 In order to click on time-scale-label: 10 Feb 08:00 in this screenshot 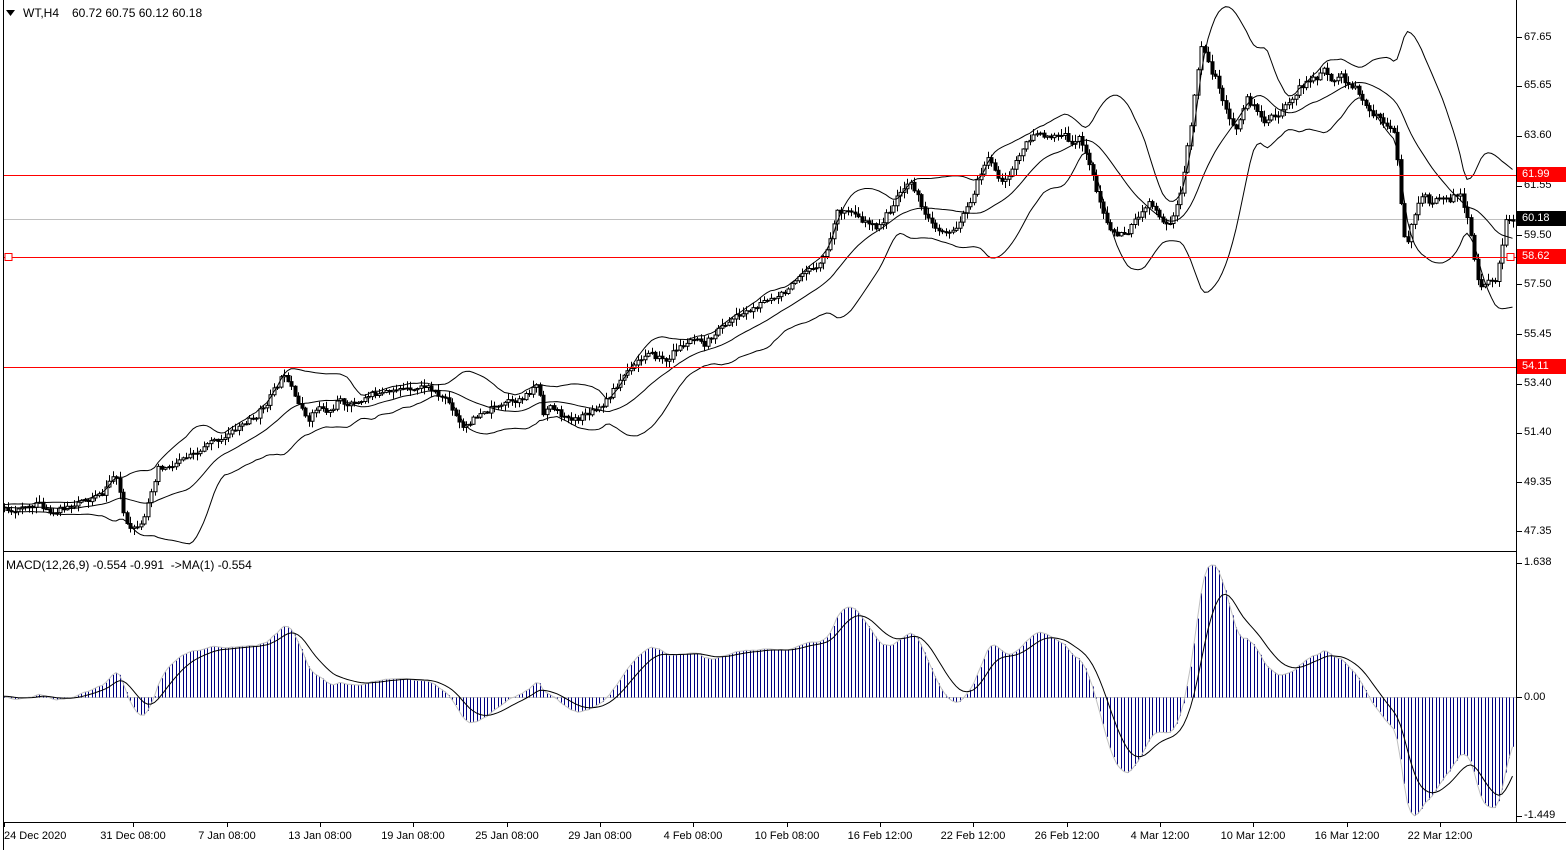, I will do `click(787, 836)`.